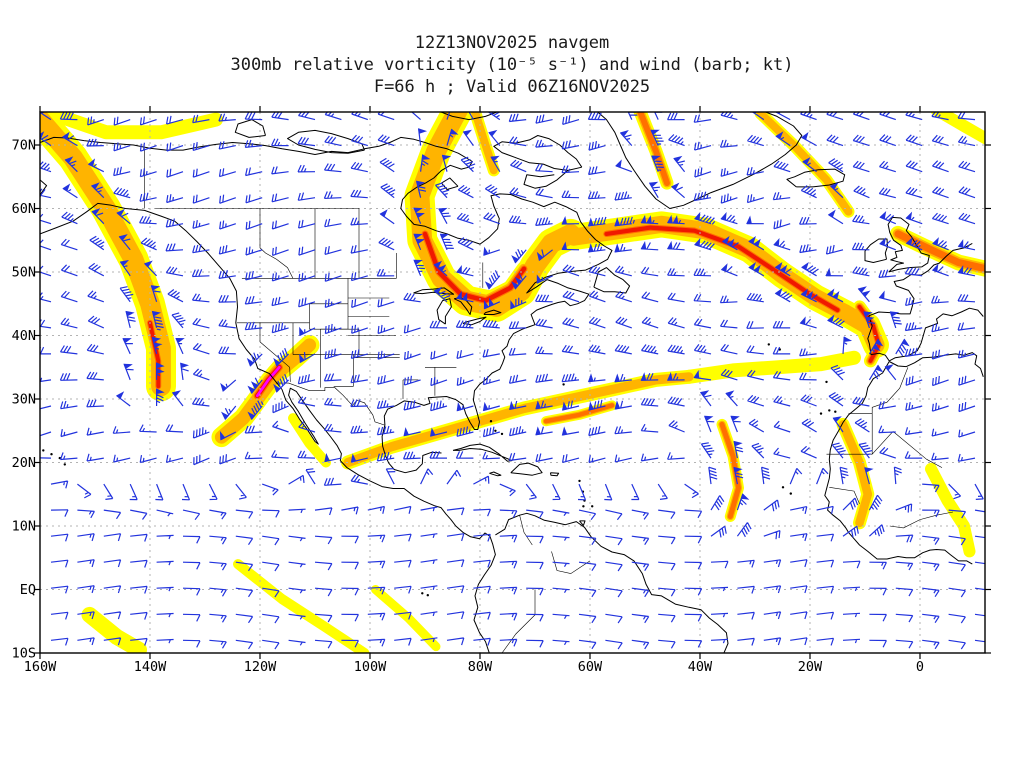 Image resolution: width=1024 pixels, height=768 pixels. Describe the element at coordinates (590, 667) in the screenshot. I see `lon-tick-label: 60W` at that location.